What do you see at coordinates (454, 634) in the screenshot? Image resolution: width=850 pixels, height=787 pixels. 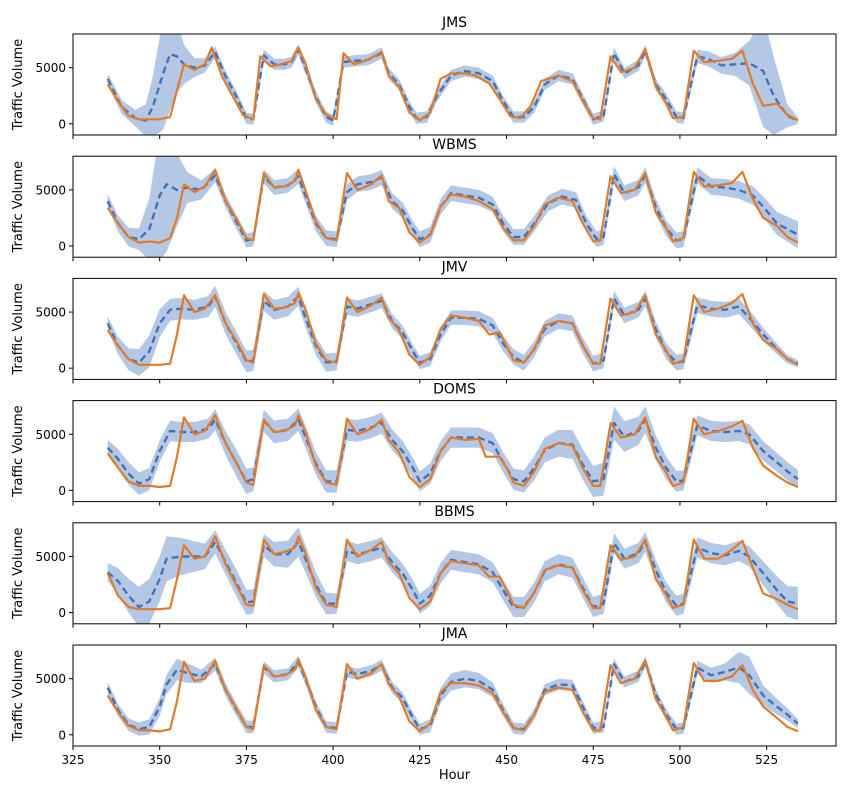 I see `panel-title: JMA` at bounding box center [454, 634].